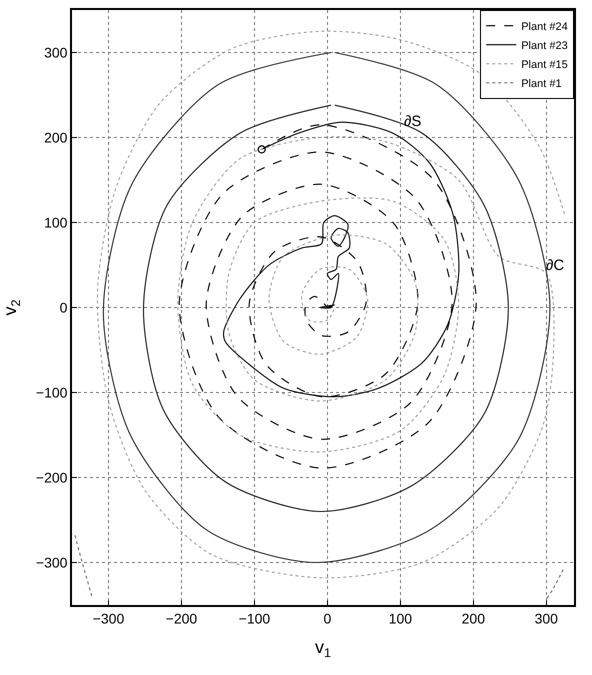 This screenshot has width=592, height=675. Describe the element at coordinates (52, 477) in the screenshot. I see `y-tick-label: −200` at that location.